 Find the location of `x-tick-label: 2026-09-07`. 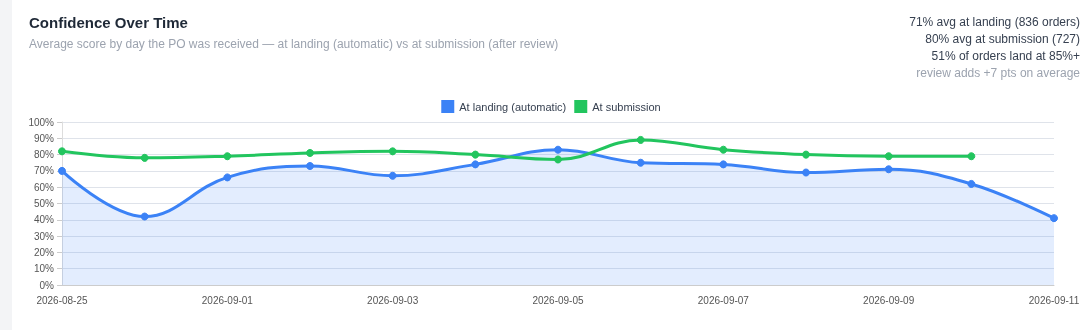

x-tick-label: 2026-09-07 is located at coordinates (723, 300).